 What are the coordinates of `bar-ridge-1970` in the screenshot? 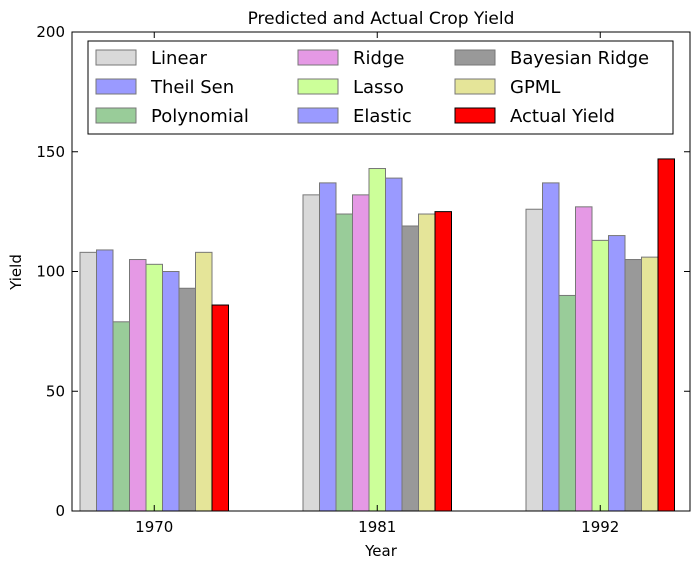 It's located at (138, 385).